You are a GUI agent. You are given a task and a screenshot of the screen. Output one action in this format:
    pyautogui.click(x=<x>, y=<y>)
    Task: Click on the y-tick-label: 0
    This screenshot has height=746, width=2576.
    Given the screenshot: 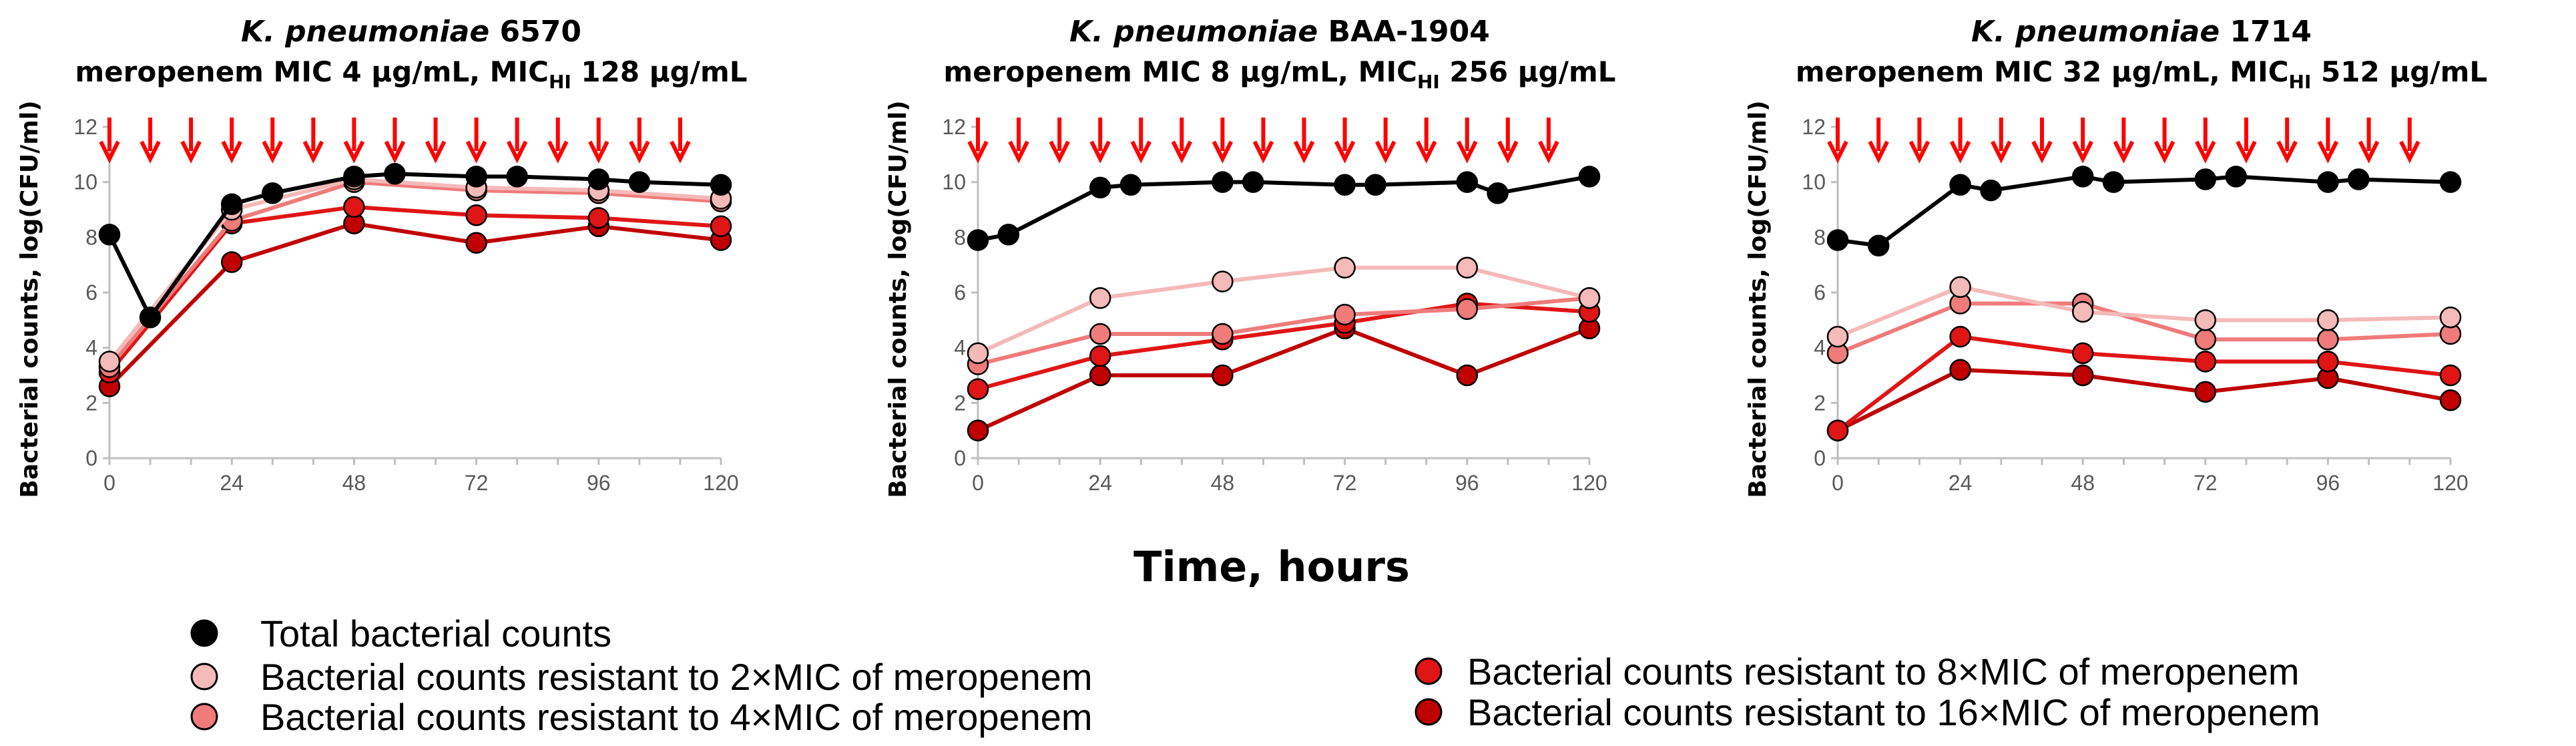 What is the action you would take?
    pyautogui.click(x=1820, y=458)
    